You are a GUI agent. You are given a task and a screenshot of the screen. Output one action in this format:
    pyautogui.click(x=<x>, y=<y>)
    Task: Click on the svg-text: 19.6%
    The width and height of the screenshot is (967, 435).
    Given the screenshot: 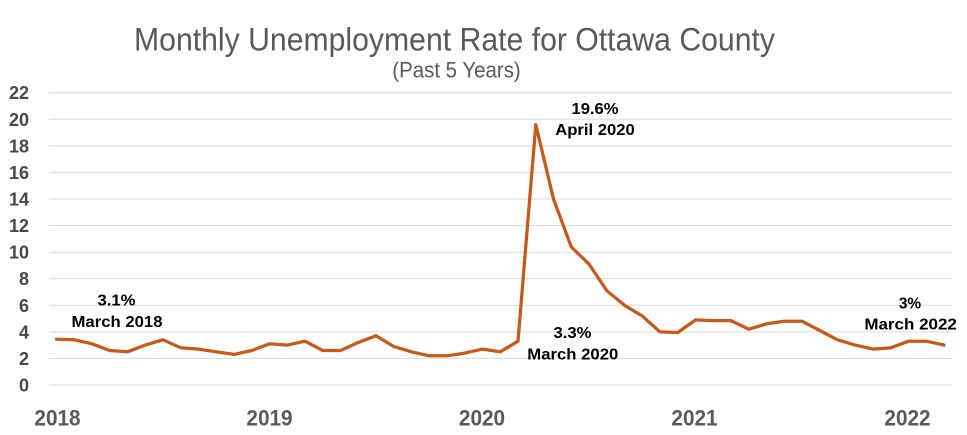 What is the action you would take?
    pyautogui.click(x=595, y=109)
    